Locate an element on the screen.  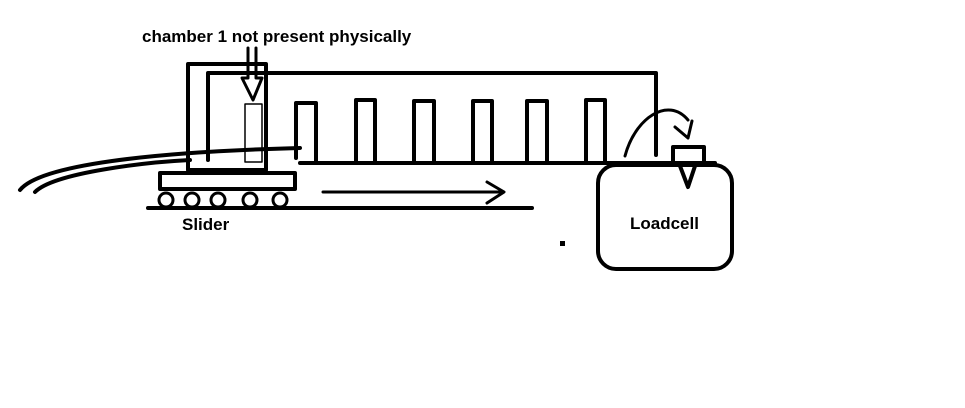
stray-dot is located at coordinates (562, 243).